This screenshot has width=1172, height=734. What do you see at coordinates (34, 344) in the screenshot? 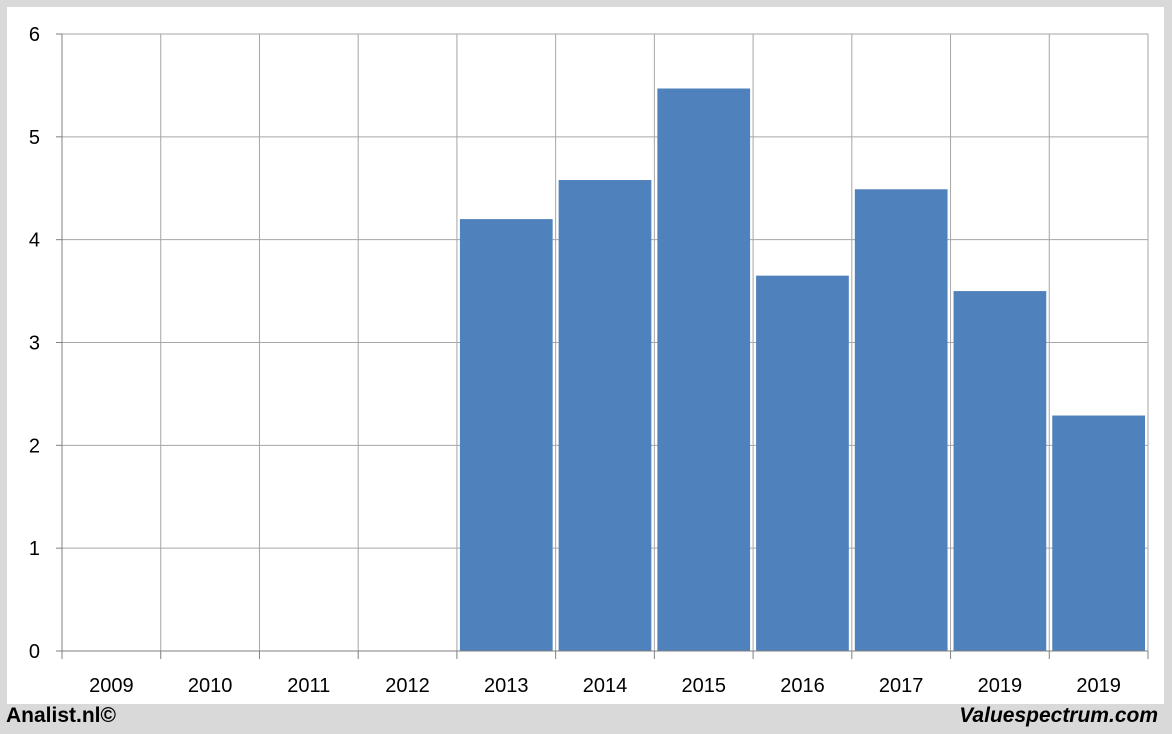
I see `y-tick-label-3: 3` at bounding box center [34, 344].